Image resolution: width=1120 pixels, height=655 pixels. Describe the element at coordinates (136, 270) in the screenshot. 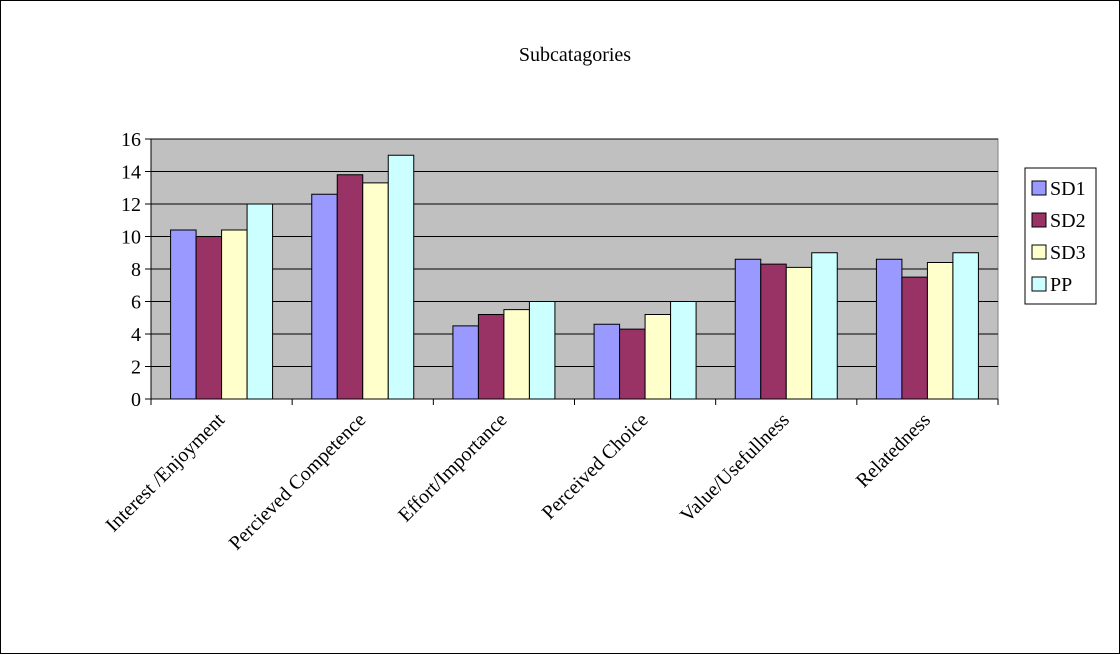

I see `y-tick-label: 8` at that location.